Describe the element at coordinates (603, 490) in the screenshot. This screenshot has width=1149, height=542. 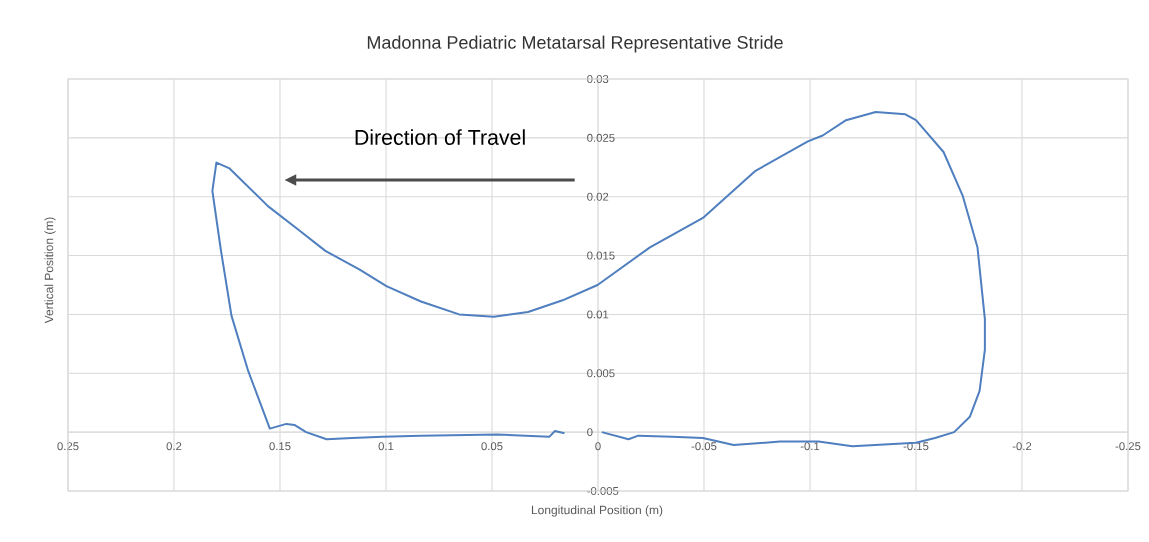
I see `y-tick-label: -0.005` at that location.